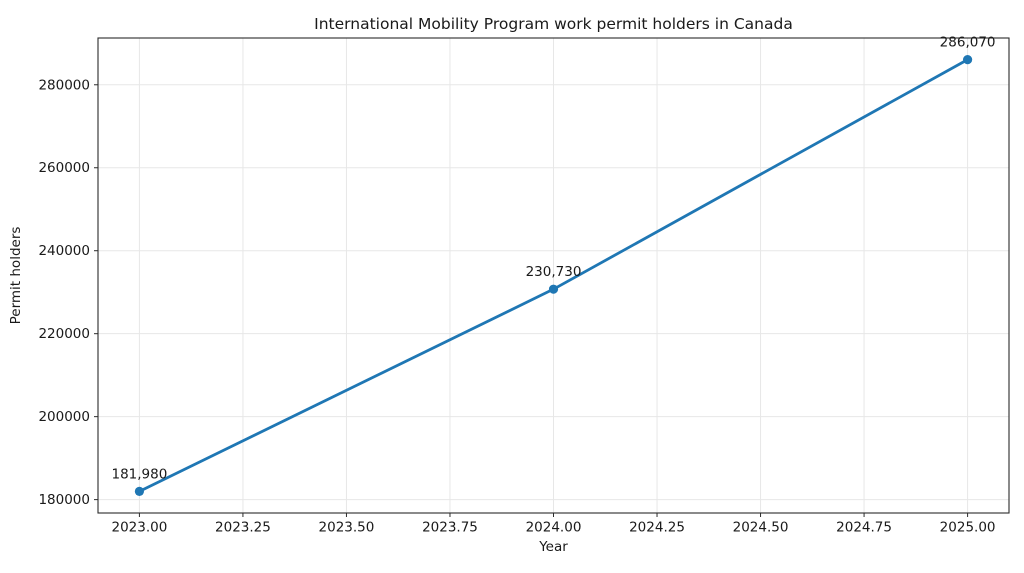 The height and width of the screenshot is (573, 1024). What do you see at coordinates (450, 528) in the screenshot?
I see `x-tick-label: 2023.75` at bounding box center [450, 528].